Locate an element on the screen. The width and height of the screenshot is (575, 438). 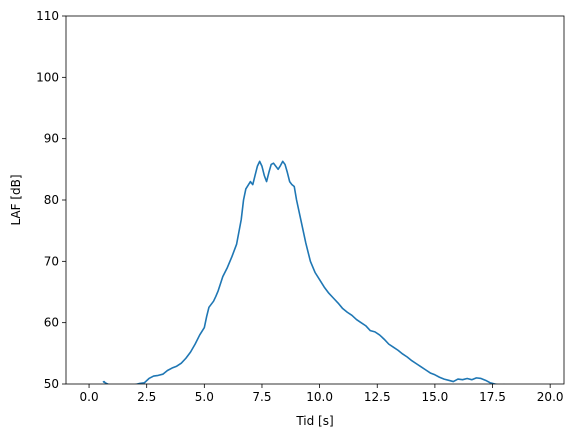
y-tick-label: 80 is located at coordinates (51, 200).